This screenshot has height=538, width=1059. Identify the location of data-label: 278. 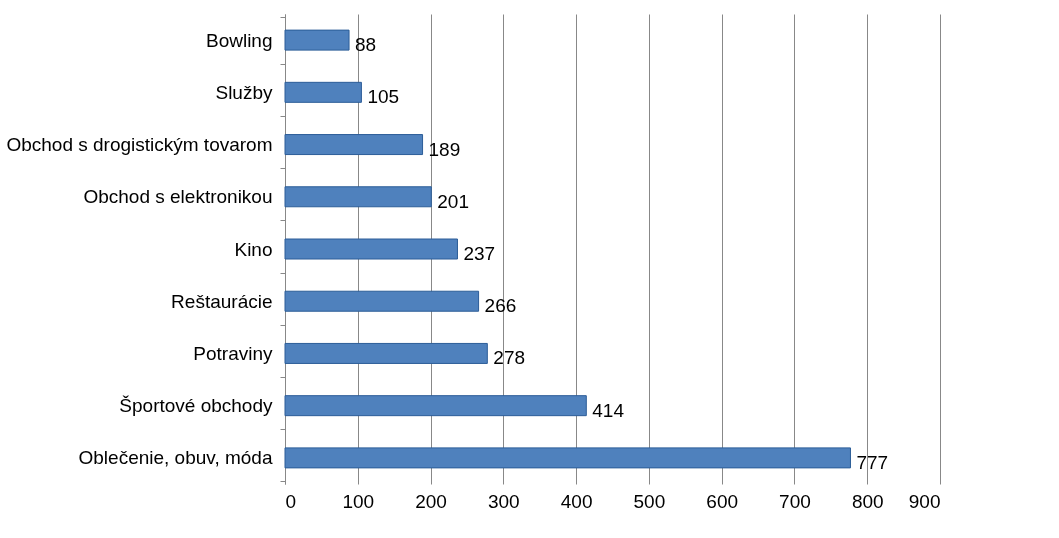
(509, 358).